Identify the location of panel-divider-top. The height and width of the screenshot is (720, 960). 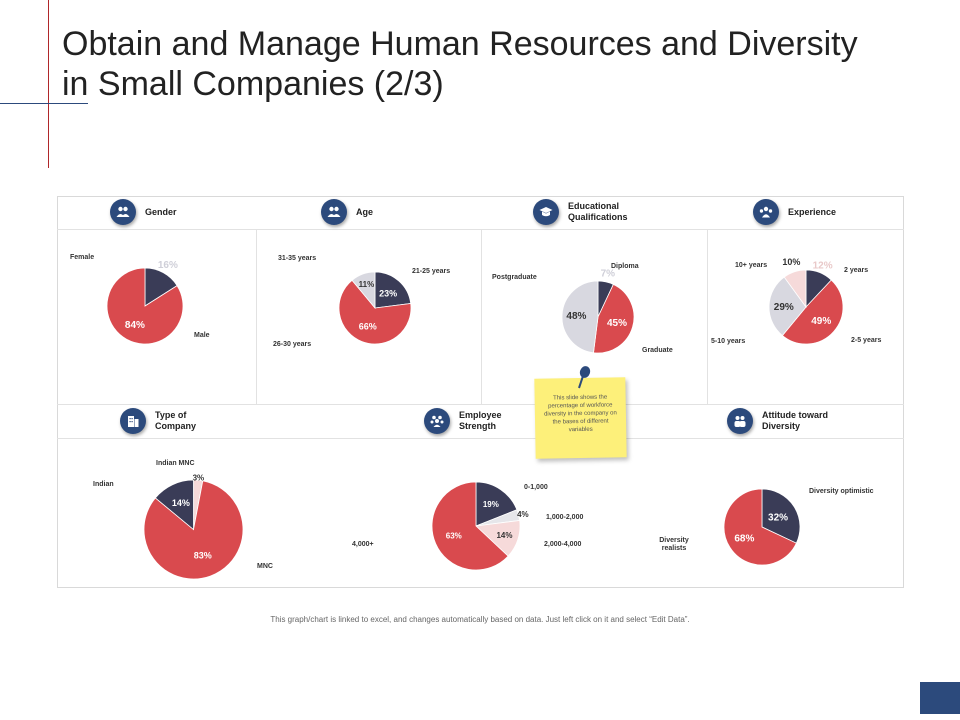
(480, 229).